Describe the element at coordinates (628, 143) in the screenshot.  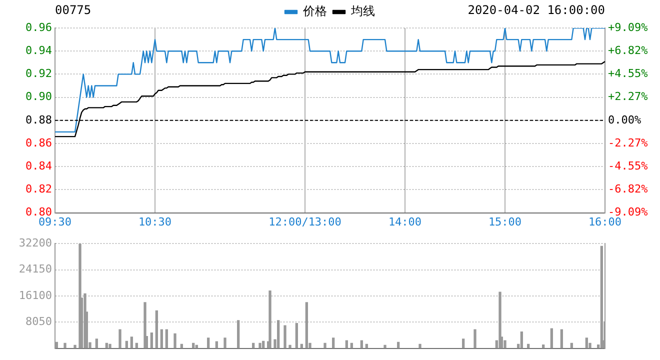
I see `y2-tick-label: -2.27%` at that location.